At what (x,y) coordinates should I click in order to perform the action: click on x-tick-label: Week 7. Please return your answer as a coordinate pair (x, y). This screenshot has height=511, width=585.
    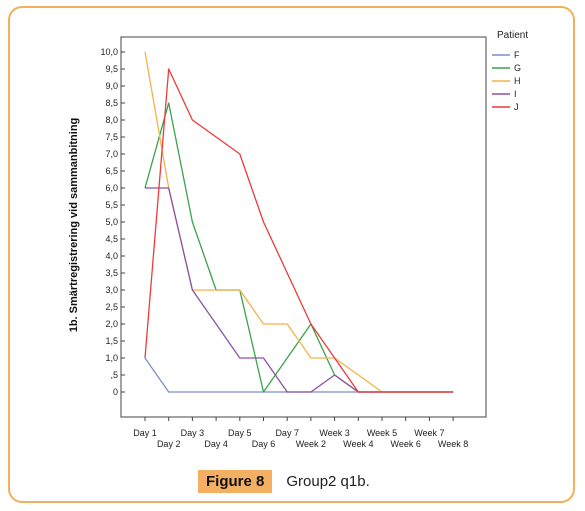
    Looking at the image, I should click on (429, 433).